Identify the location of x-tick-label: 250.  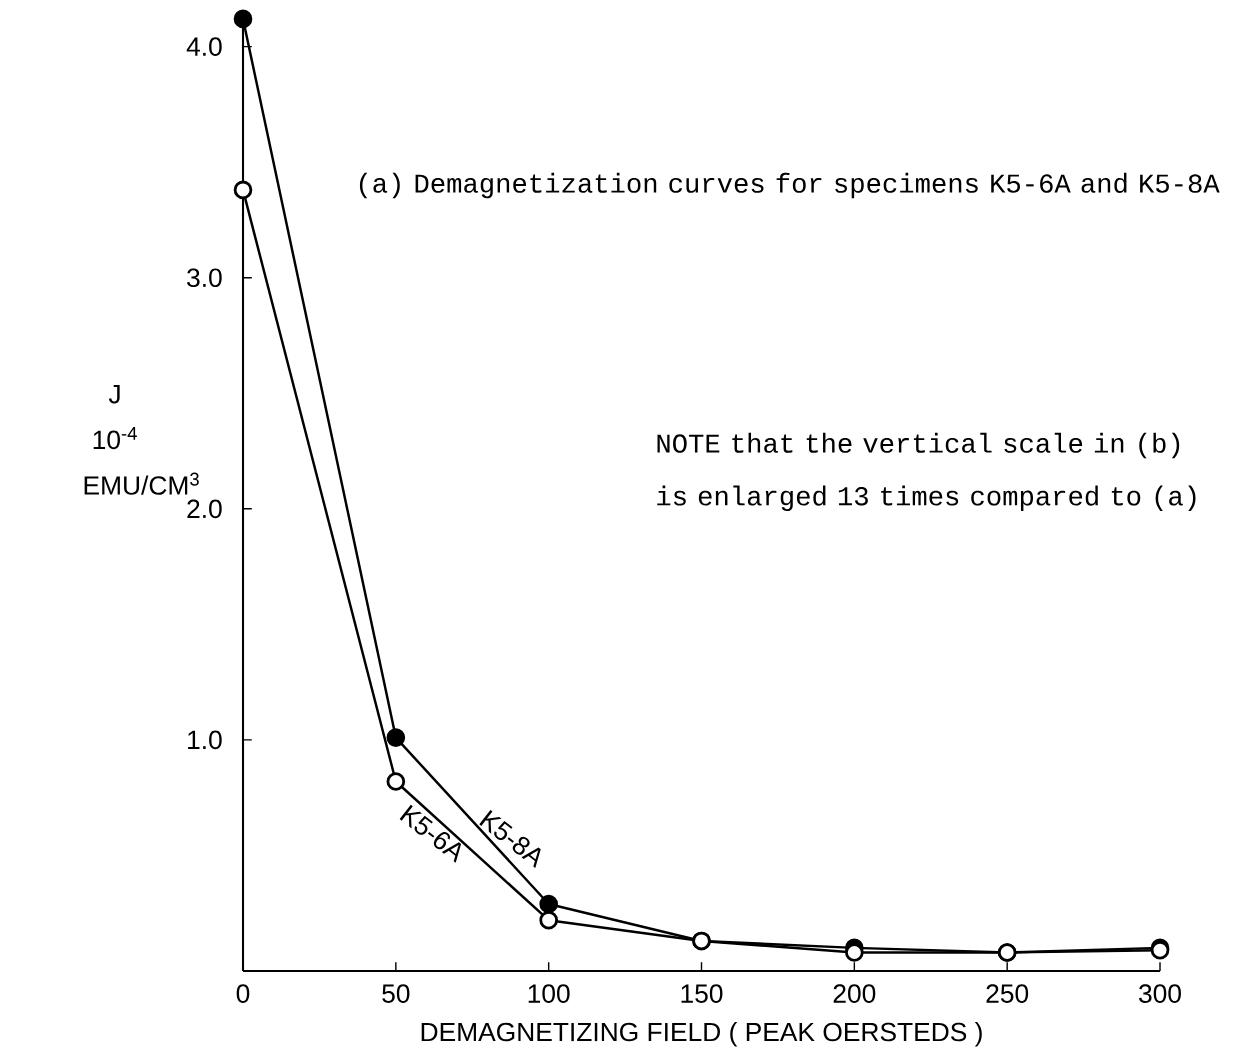
(1007, 993).